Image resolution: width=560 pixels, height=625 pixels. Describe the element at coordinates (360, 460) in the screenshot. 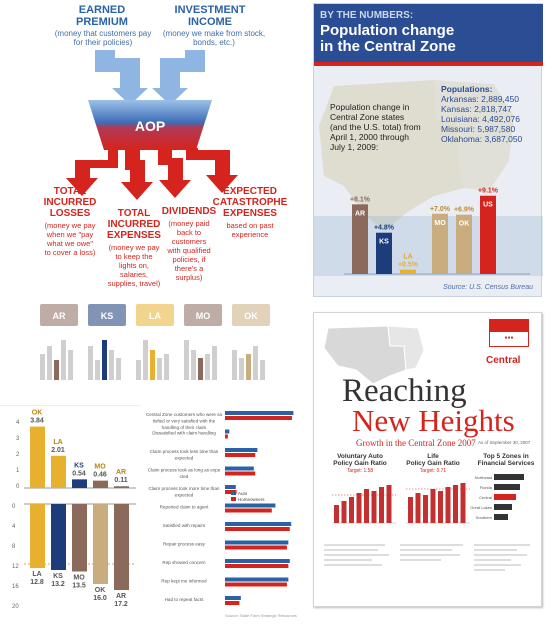

I see `chart1-title: Voluntary Auto Policy Gain Ratio` at that location.